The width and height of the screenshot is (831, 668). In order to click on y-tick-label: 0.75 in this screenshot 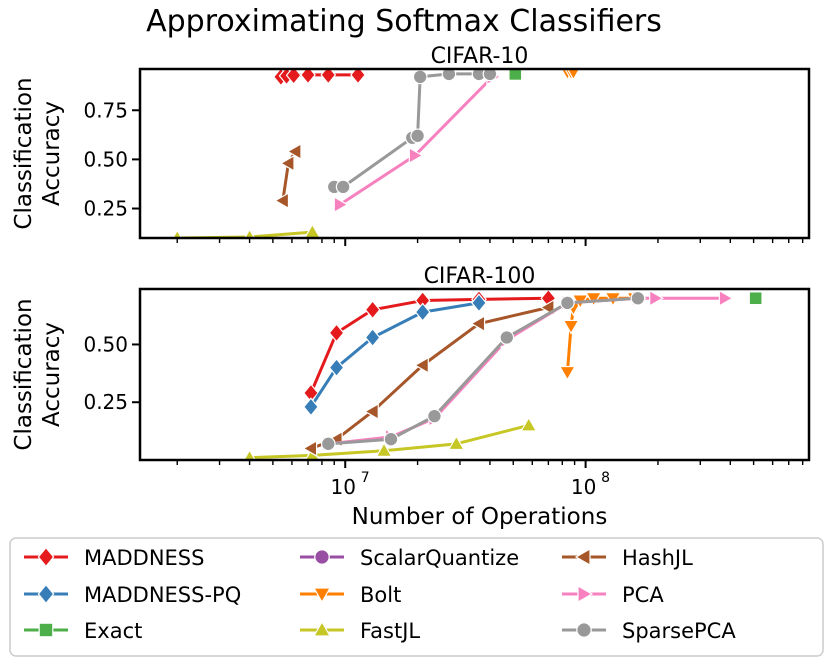, I will do `click(105, 110)`.